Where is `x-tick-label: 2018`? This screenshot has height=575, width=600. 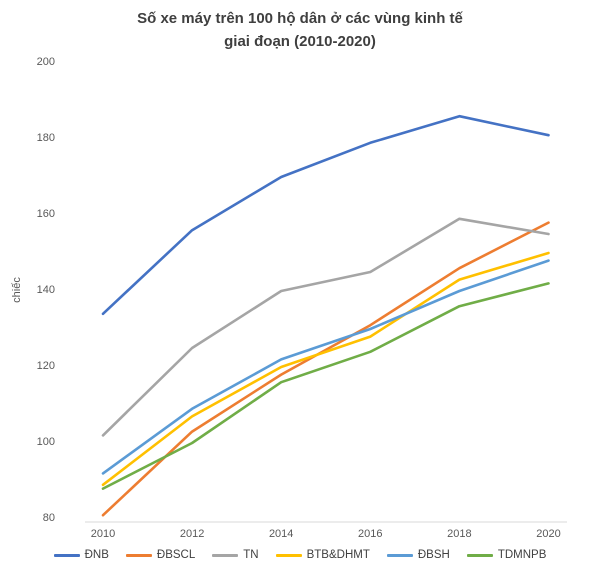 x-tick-label: 2018 is located at coordinates (459, 534).